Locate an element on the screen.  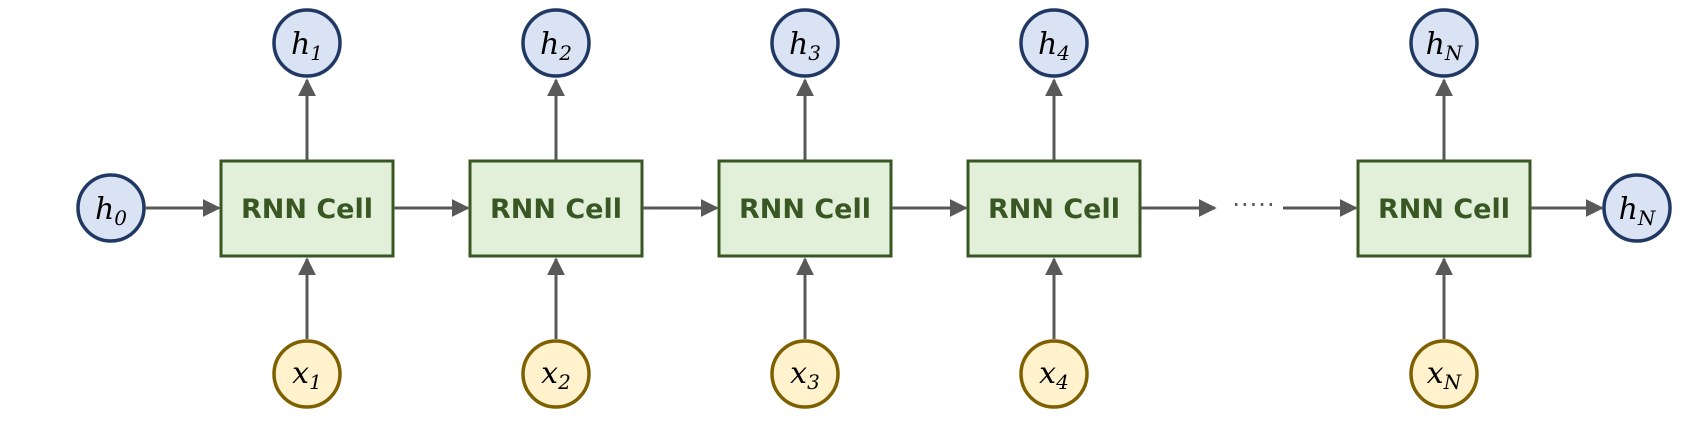
input-node-2-symbol: x is located at coordinates (549, 373).